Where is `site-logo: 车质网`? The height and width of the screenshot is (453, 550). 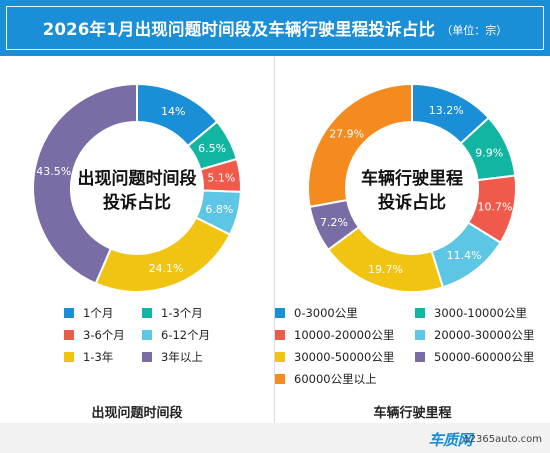 site-logo: 车质网 is located at coordinates (450, 440).